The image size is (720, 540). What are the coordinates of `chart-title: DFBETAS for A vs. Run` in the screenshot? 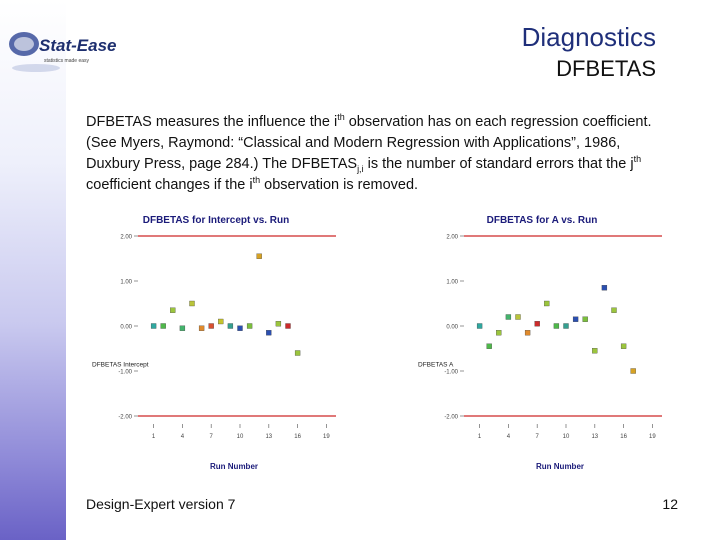 It's located at (542, 220).